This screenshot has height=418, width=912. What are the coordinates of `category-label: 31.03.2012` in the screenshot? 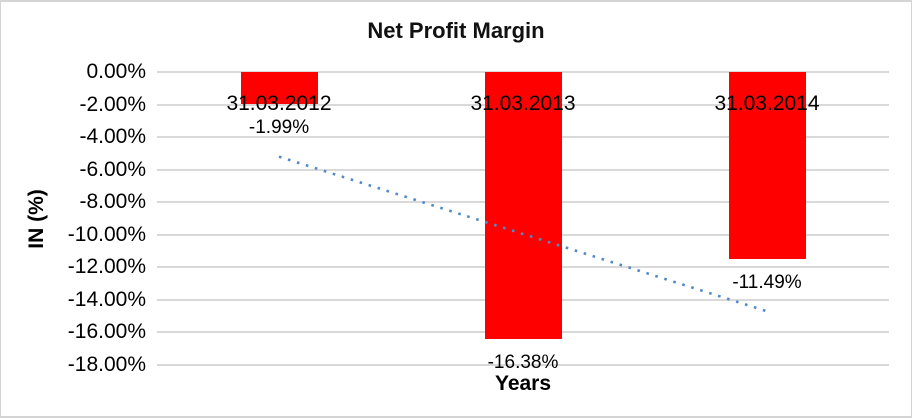 It's located at (279, 103).